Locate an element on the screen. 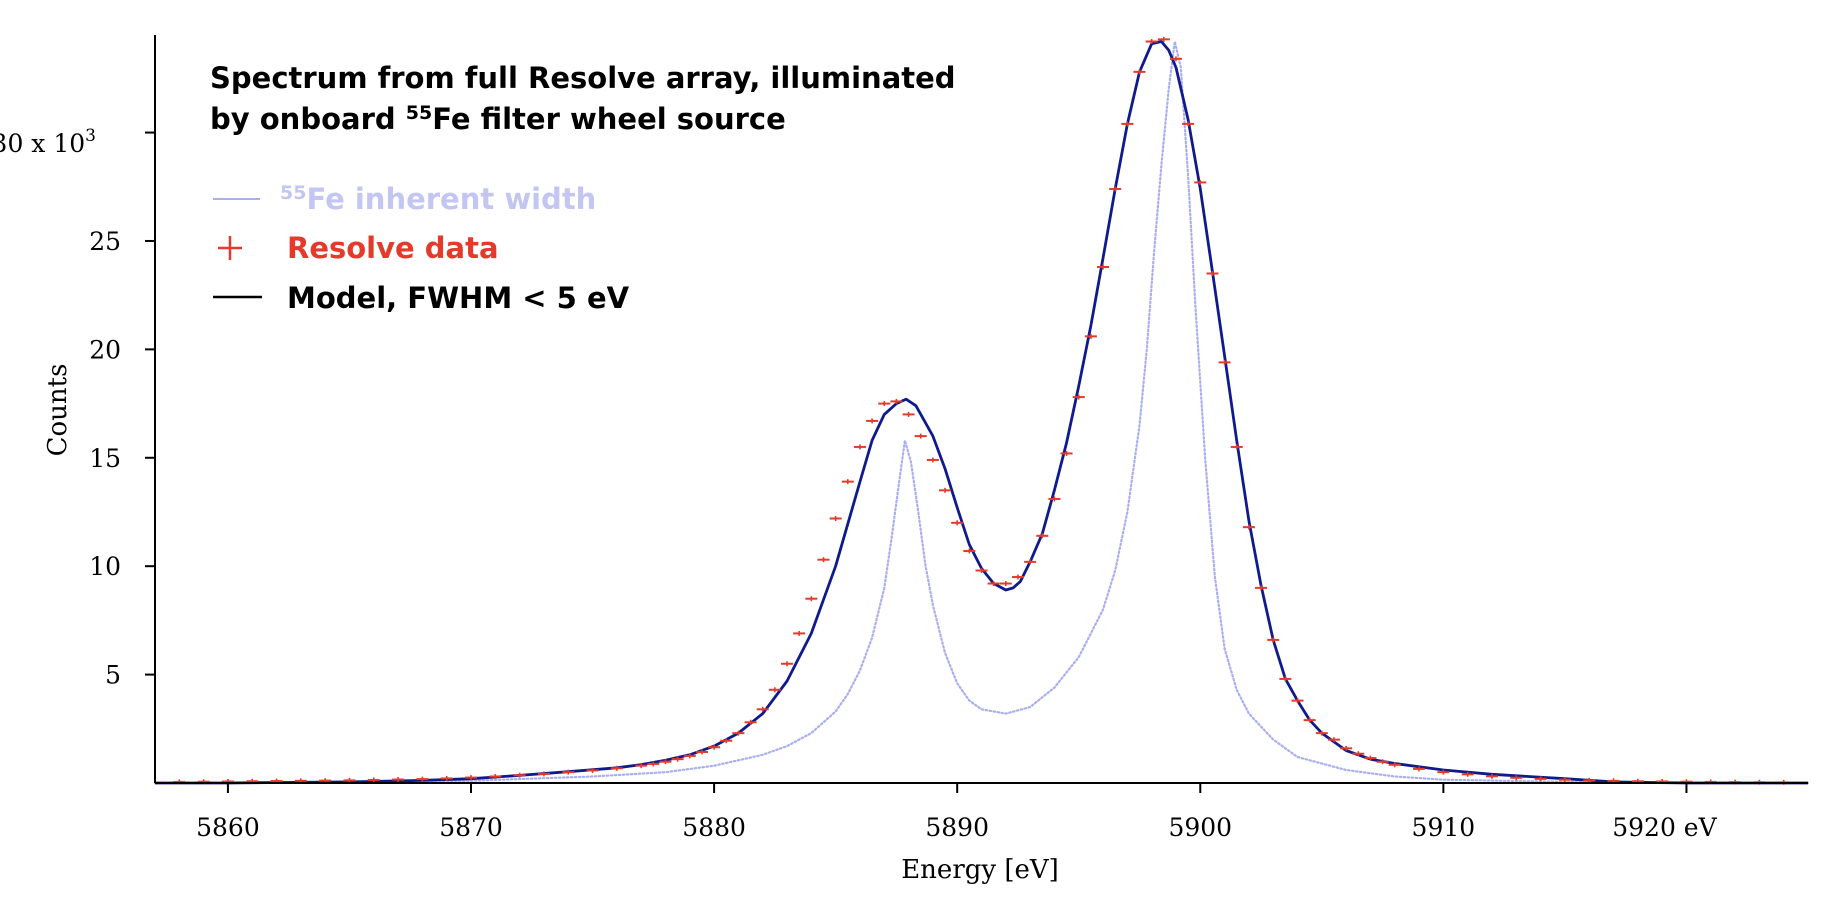 This screenshot has height=915, width=1824. y-multiplier-label: 30 x 103 is located at coordinates (48, 142).